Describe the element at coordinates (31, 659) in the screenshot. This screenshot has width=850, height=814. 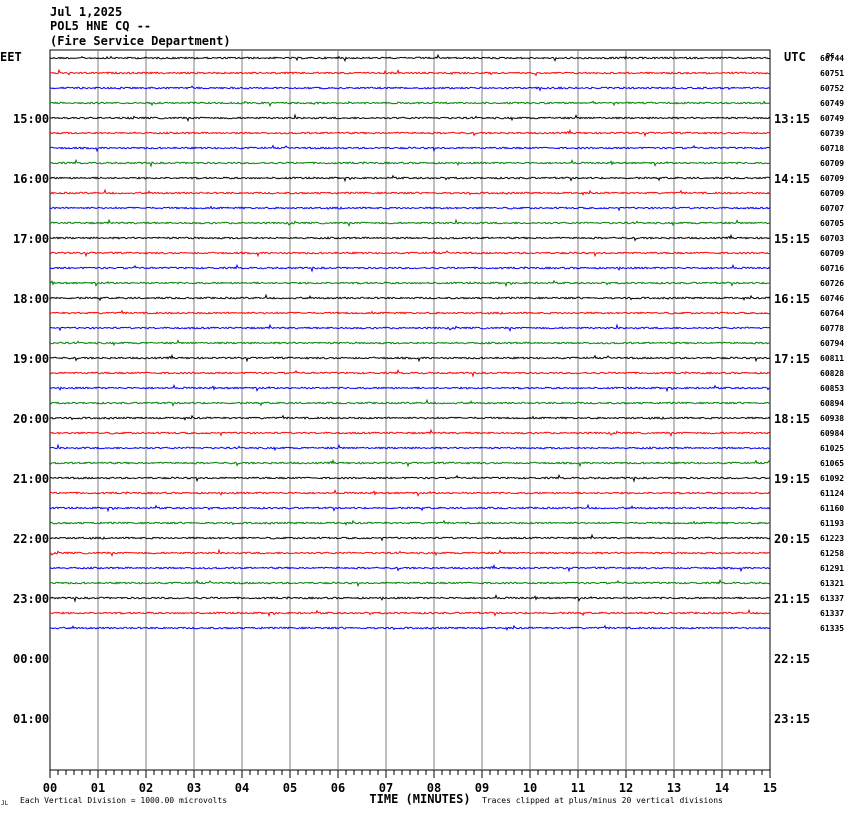
I see `left-hour-label: 00:00` at that location.